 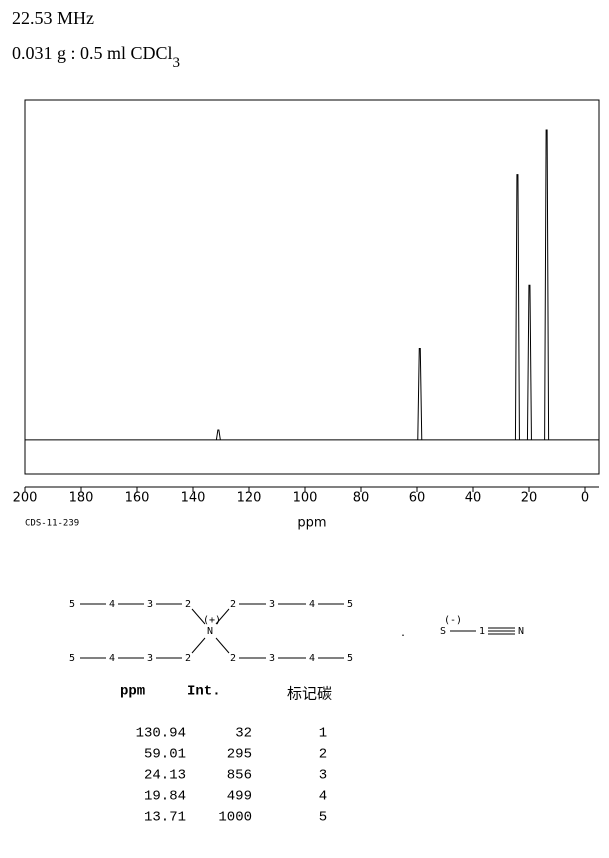 I want to click on x-tick-label: 120, so click(x=249, y=498).